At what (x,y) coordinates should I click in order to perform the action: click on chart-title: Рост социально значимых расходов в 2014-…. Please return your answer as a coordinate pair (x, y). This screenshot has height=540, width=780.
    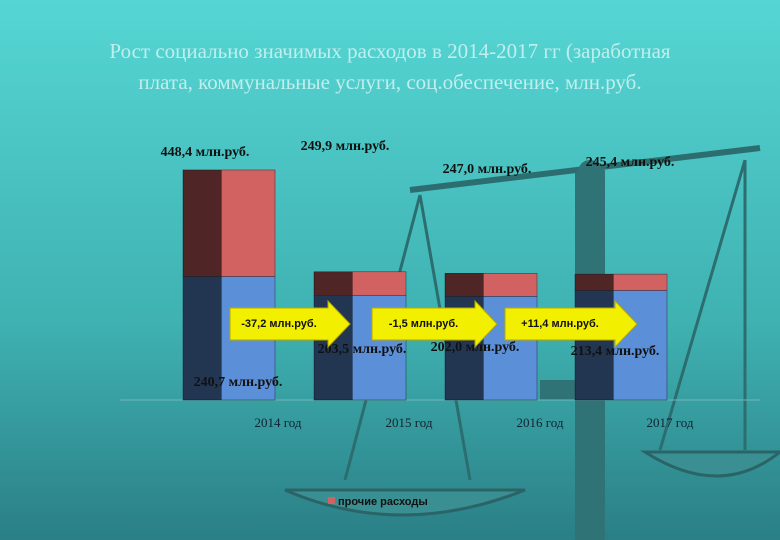
    Looking at the image, I should click on (390, 51).